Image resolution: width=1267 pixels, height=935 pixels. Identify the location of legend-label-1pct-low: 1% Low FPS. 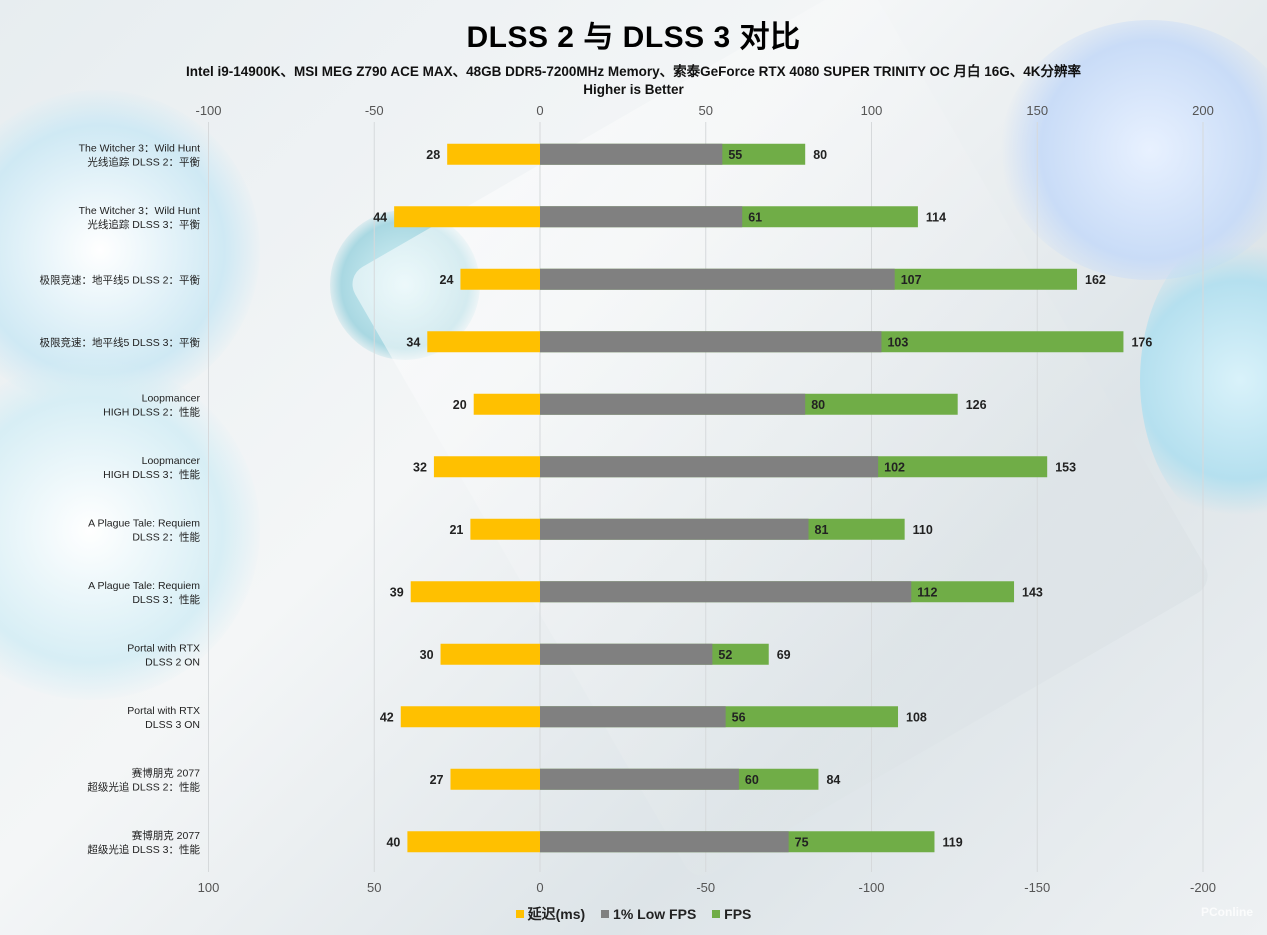
(655, 914).